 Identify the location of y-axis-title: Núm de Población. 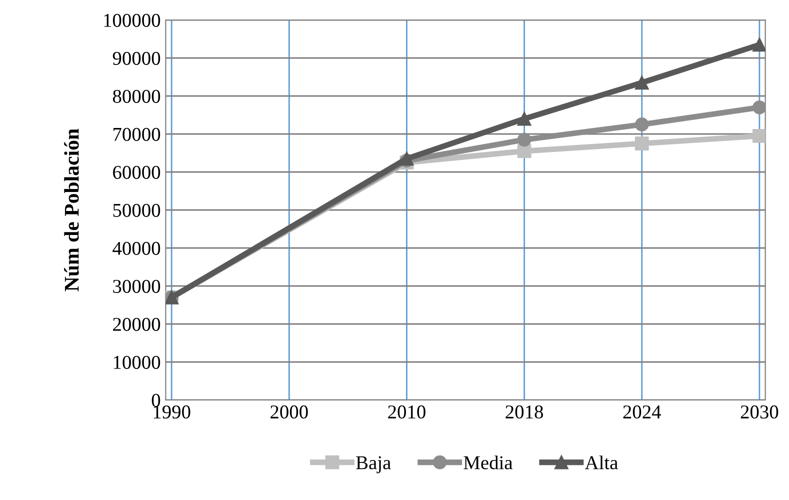
(71, 210).